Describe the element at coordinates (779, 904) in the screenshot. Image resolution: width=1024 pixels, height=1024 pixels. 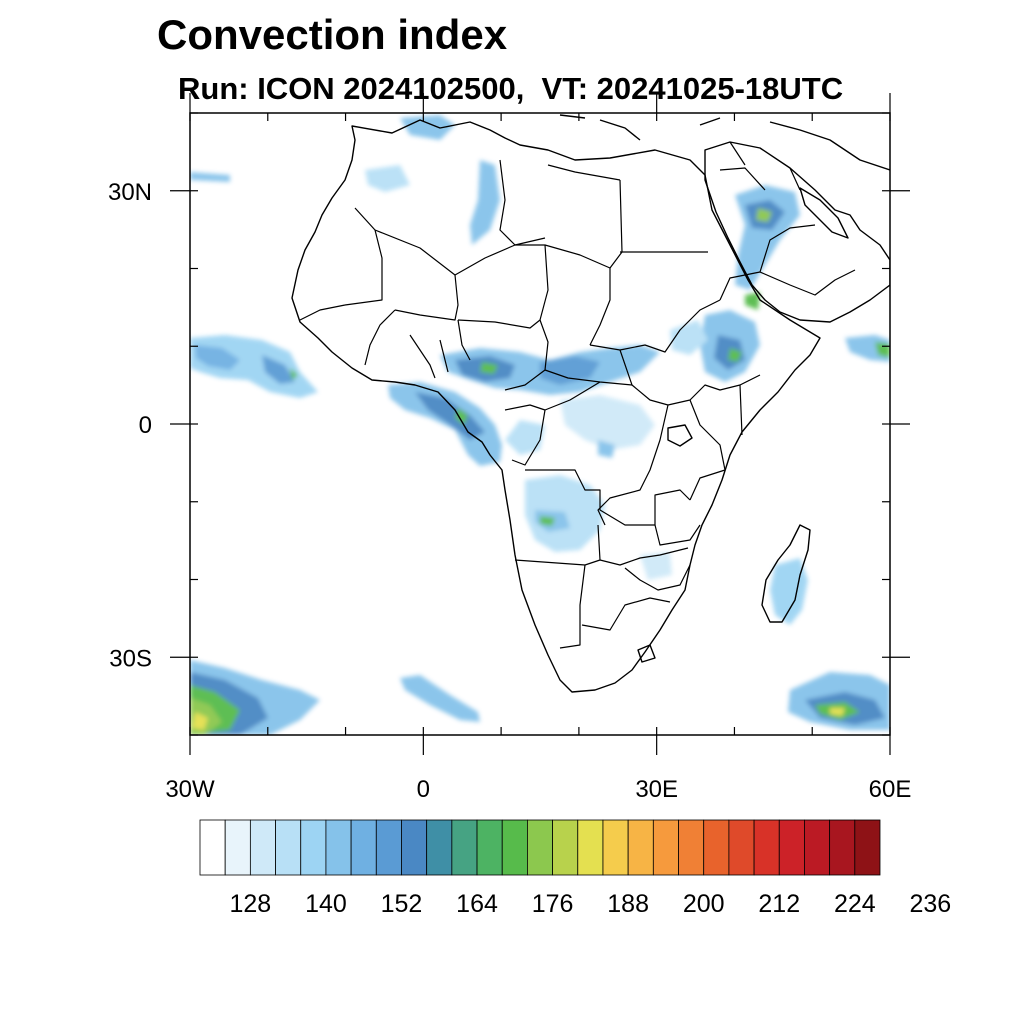
I see `colorbar-label: 212` at that location.